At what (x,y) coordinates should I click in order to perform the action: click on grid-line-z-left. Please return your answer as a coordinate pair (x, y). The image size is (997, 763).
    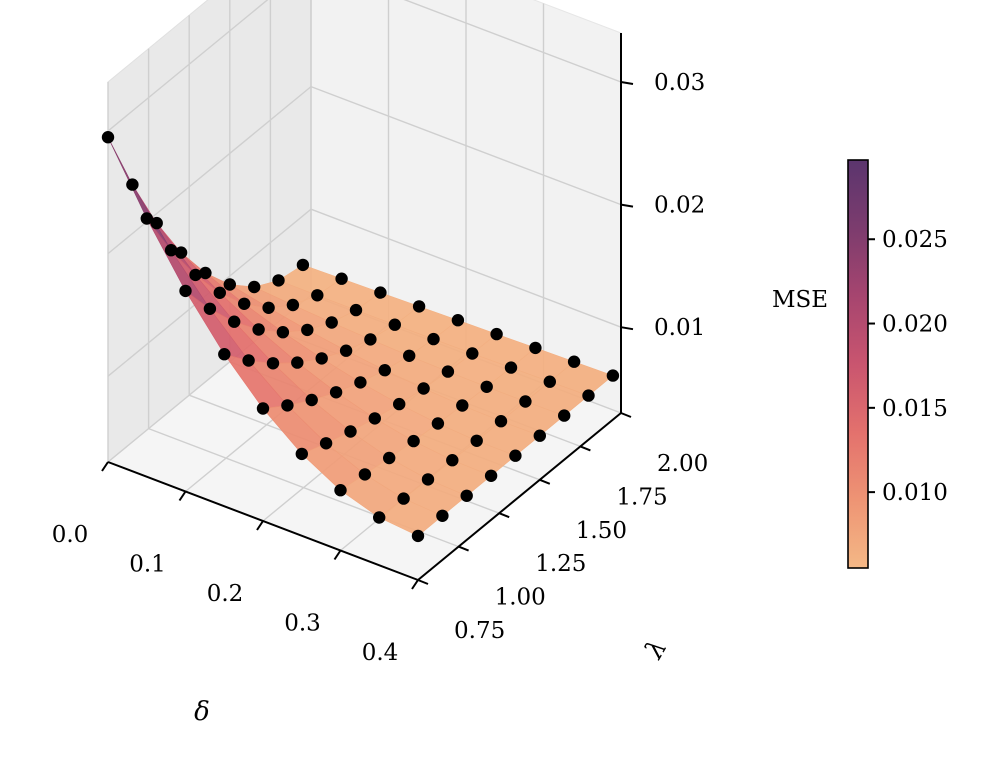
    Looking at the image, I should click on (209, 170).